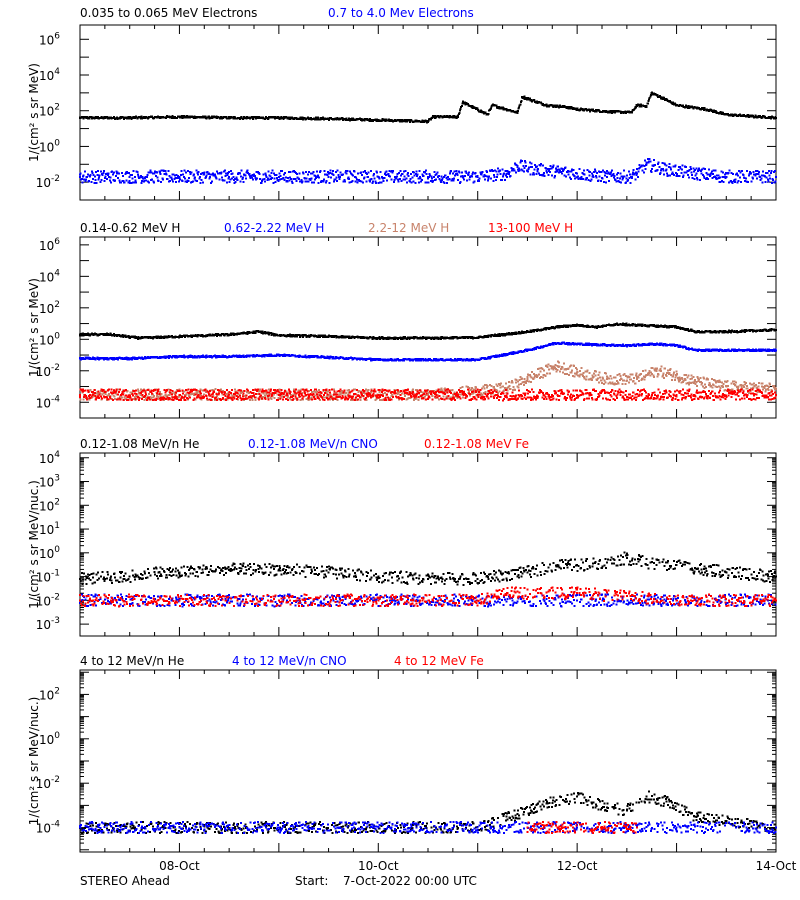 The width and height of the screenshot is (800, 900). Describe the element at coordinates (517, 166) in the screenshot. I see `data-point` at that location.